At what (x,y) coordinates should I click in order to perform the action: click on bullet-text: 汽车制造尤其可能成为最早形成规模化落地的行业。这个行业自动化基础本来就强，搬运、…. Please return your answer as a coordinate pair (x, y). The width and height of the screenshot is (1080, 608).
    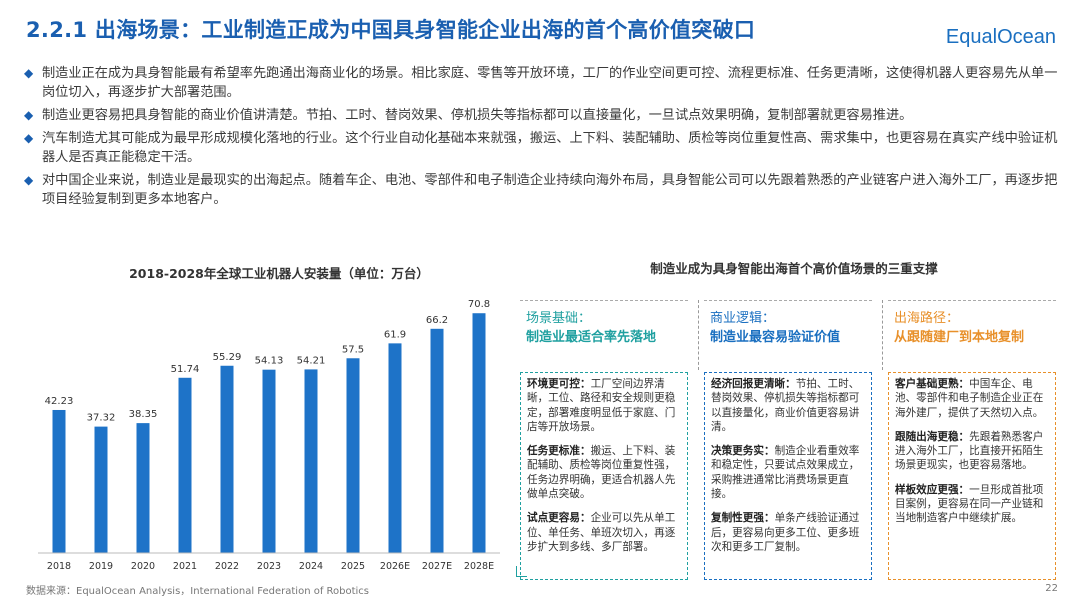
    Looking at the image, I should click on (550, 148).